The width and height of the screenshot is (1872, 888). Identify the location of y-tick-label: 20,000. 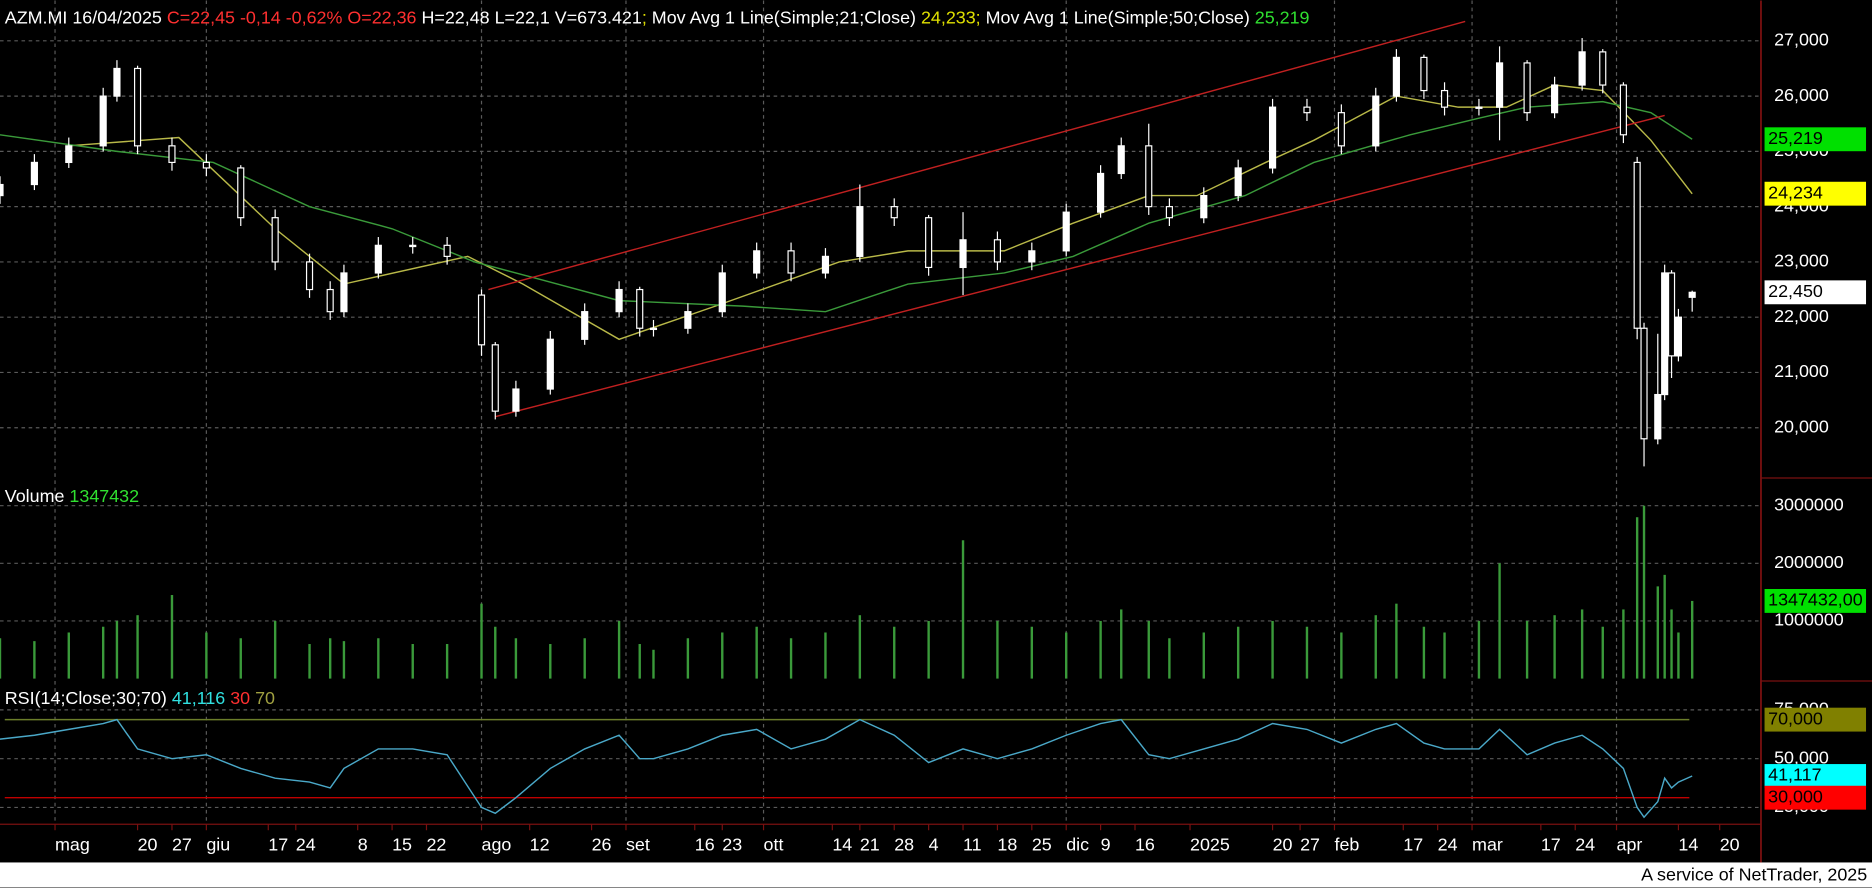
(1801, 426).